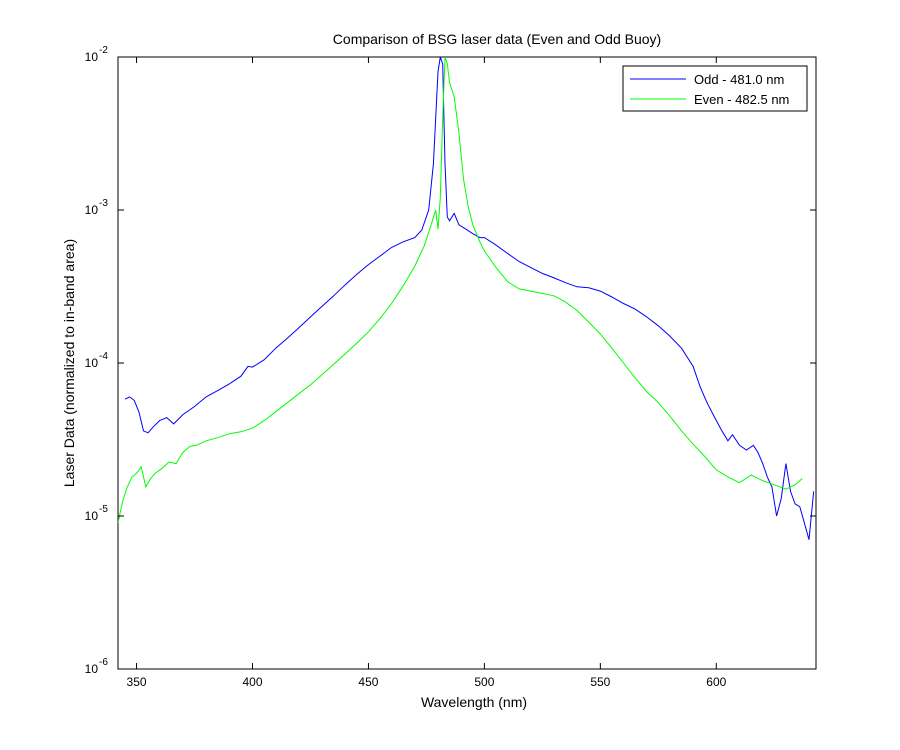  I want to click on legend: Odd - 481.0 nm Even - 482.5 nm, so click(715, 88).